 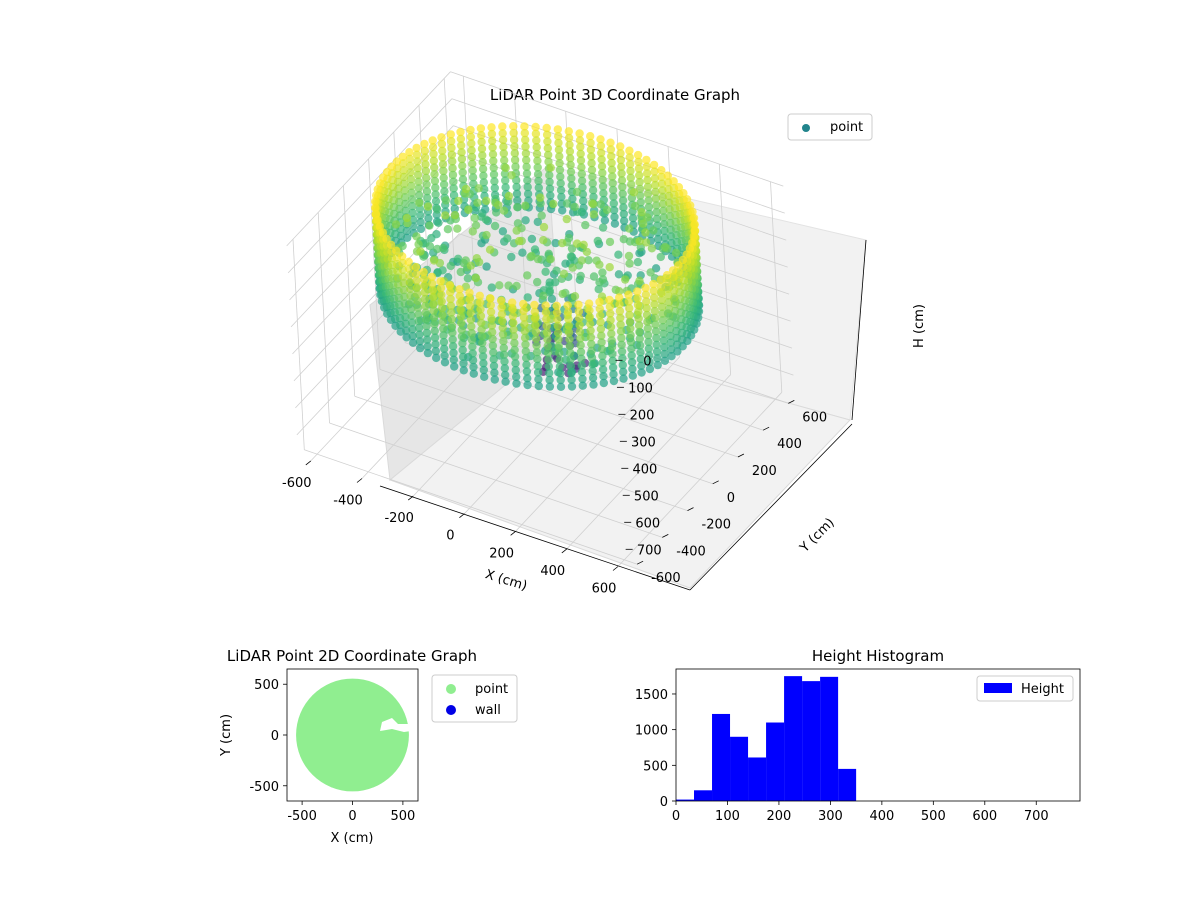 What do you see at coordinates (615, 95) in the screenshot?
I see `plot-3d-title: LiDAR Point 3D Coordinate Graph` at bounding box center [615, 95].